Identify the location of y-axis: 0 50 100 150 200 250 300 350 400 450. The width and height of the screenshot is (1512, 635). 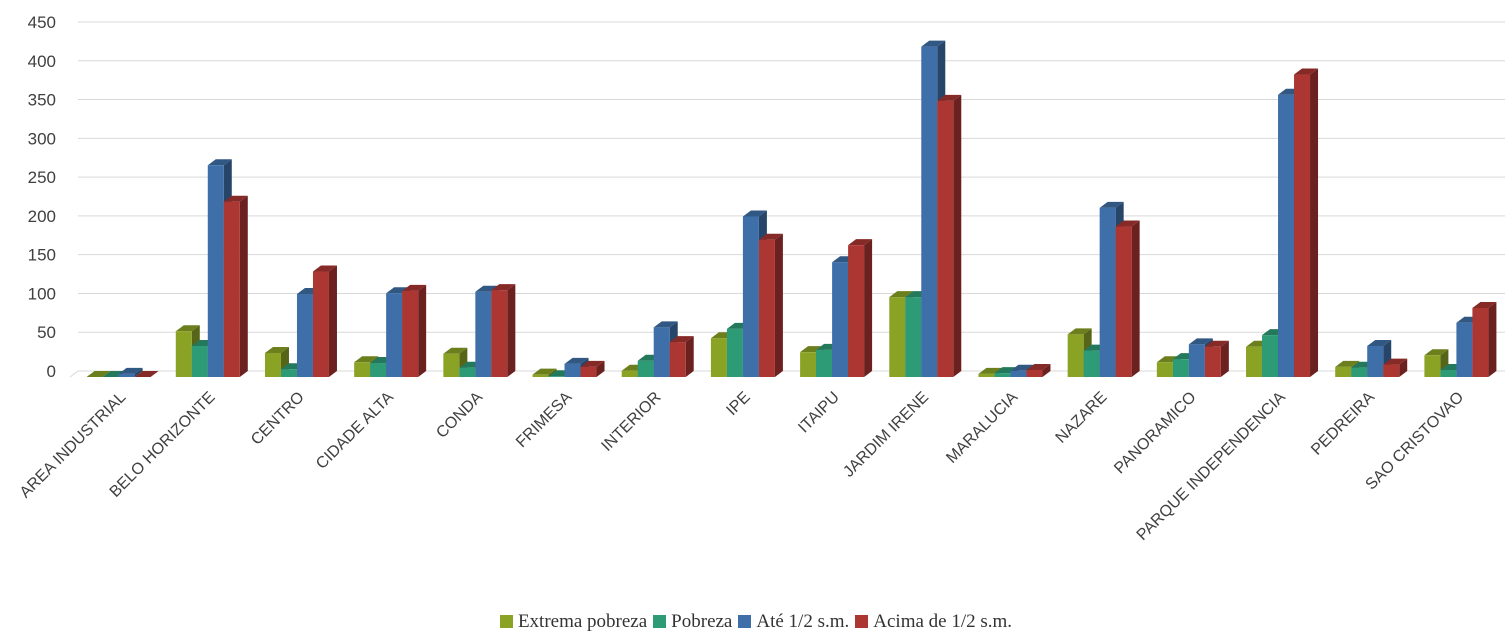
(42, 197).